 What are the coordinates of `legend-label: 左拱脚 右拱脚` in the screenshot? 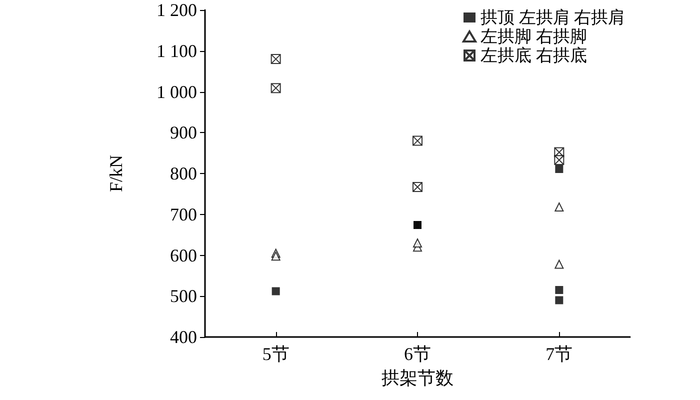 It's located at (533, 36).